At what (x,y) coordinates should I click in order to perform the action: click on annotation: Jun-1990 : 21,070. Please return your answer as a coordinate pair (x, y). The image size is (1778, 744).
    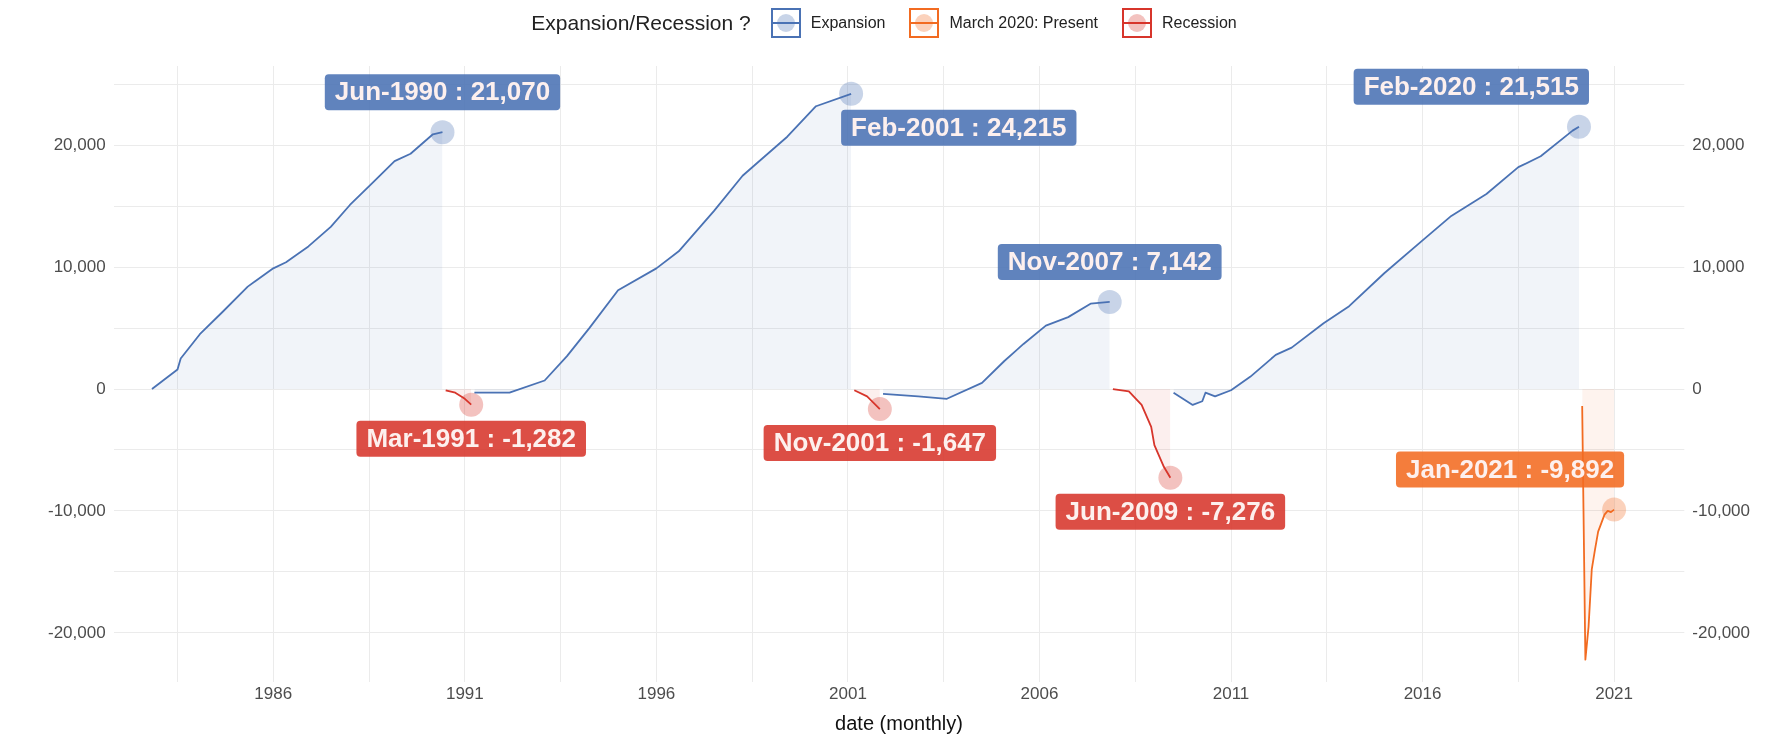
    Looking at the image, I should click on (442, 91).